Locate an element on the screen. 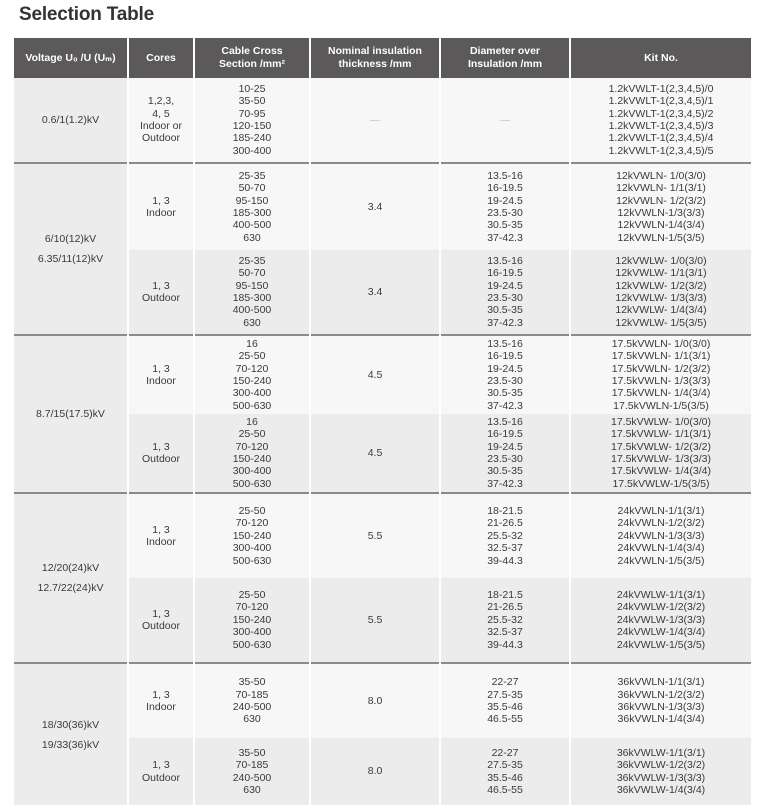 The width and height of the screenshot is (764, 805). voltage-cell: 8.7/15(17.5)kV is located at coordinates (71, 413).